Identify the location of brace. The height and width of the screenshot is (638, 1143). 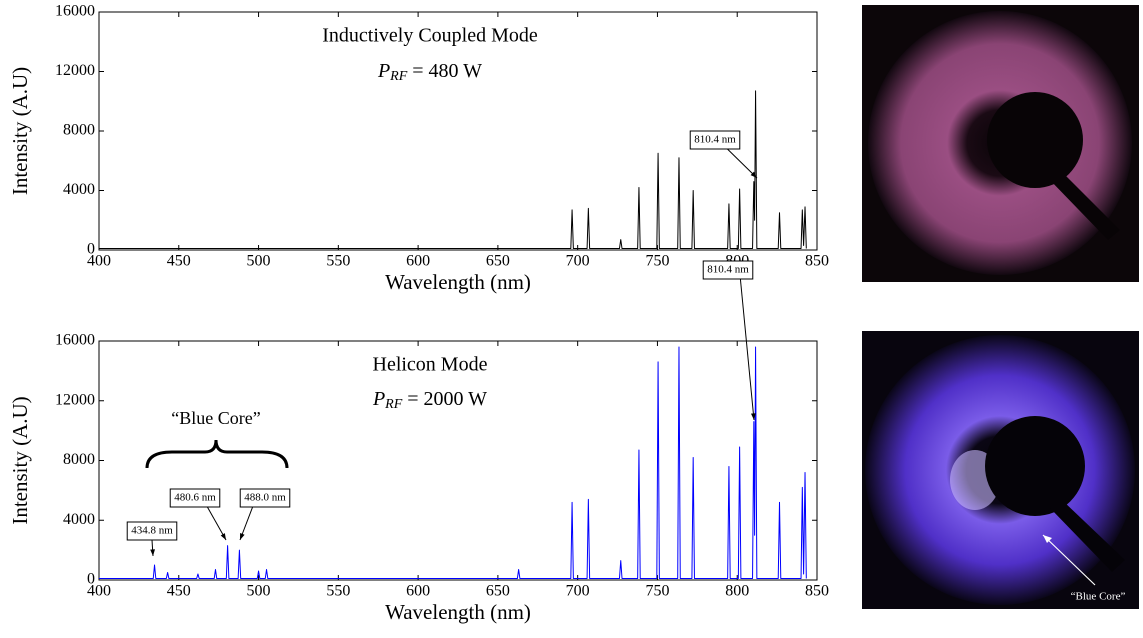
(217, 454).